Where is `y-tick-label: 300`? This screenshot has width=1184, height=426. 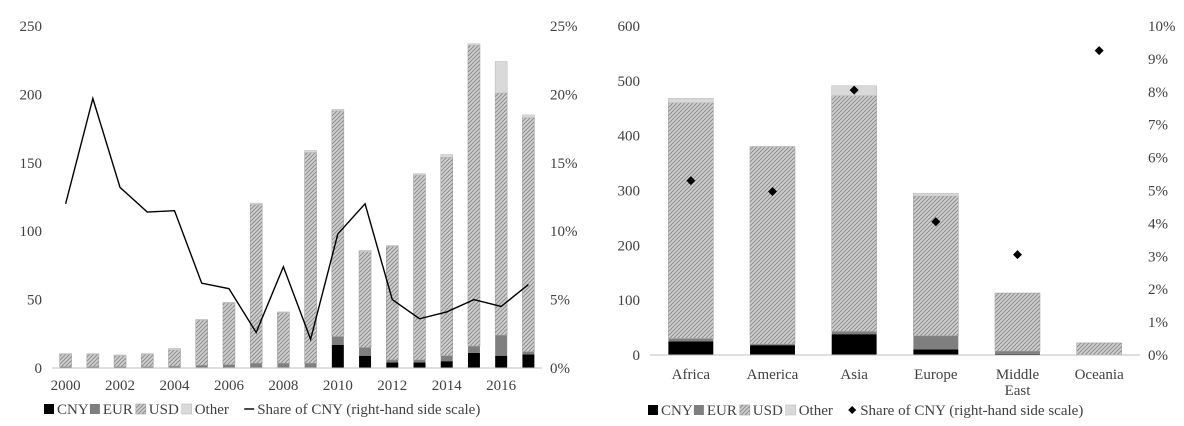 y-tick-label: 300 is located at coordinates (629, 192).